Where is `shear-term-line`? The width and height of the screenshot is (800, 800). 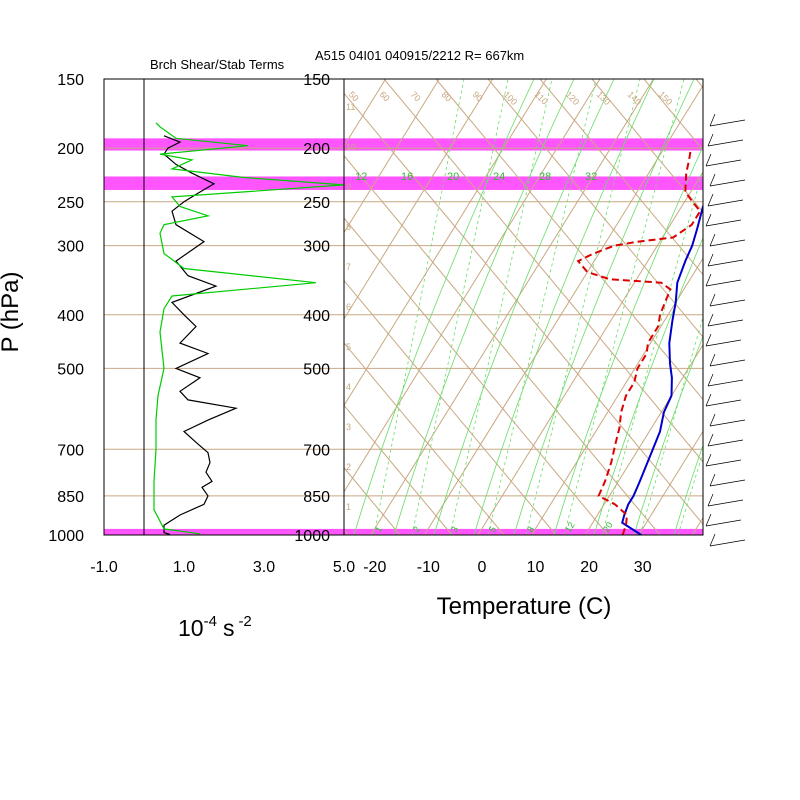 shear-term-line is located at coordinates (201, 335).